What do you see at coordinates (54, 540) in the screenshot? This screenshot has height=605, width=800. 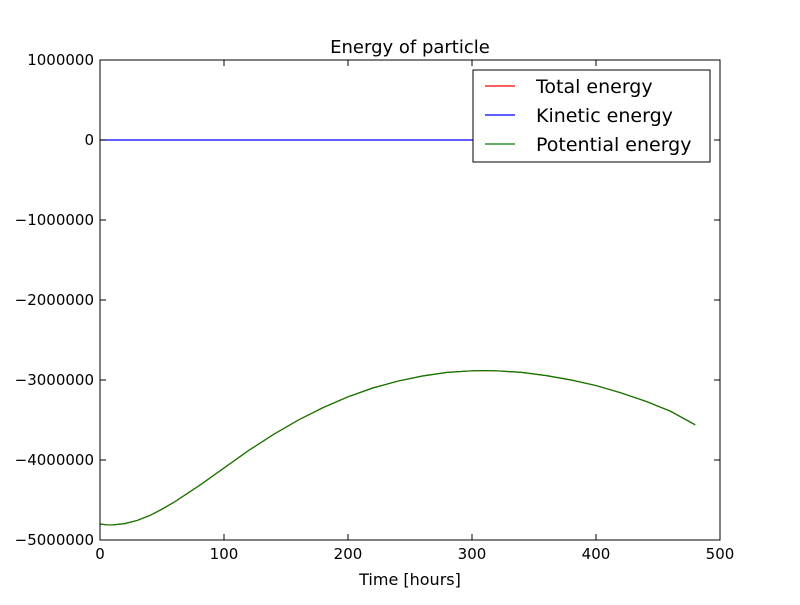 I see `y-tick-label: −5000000` at bounding box center [54, 540].